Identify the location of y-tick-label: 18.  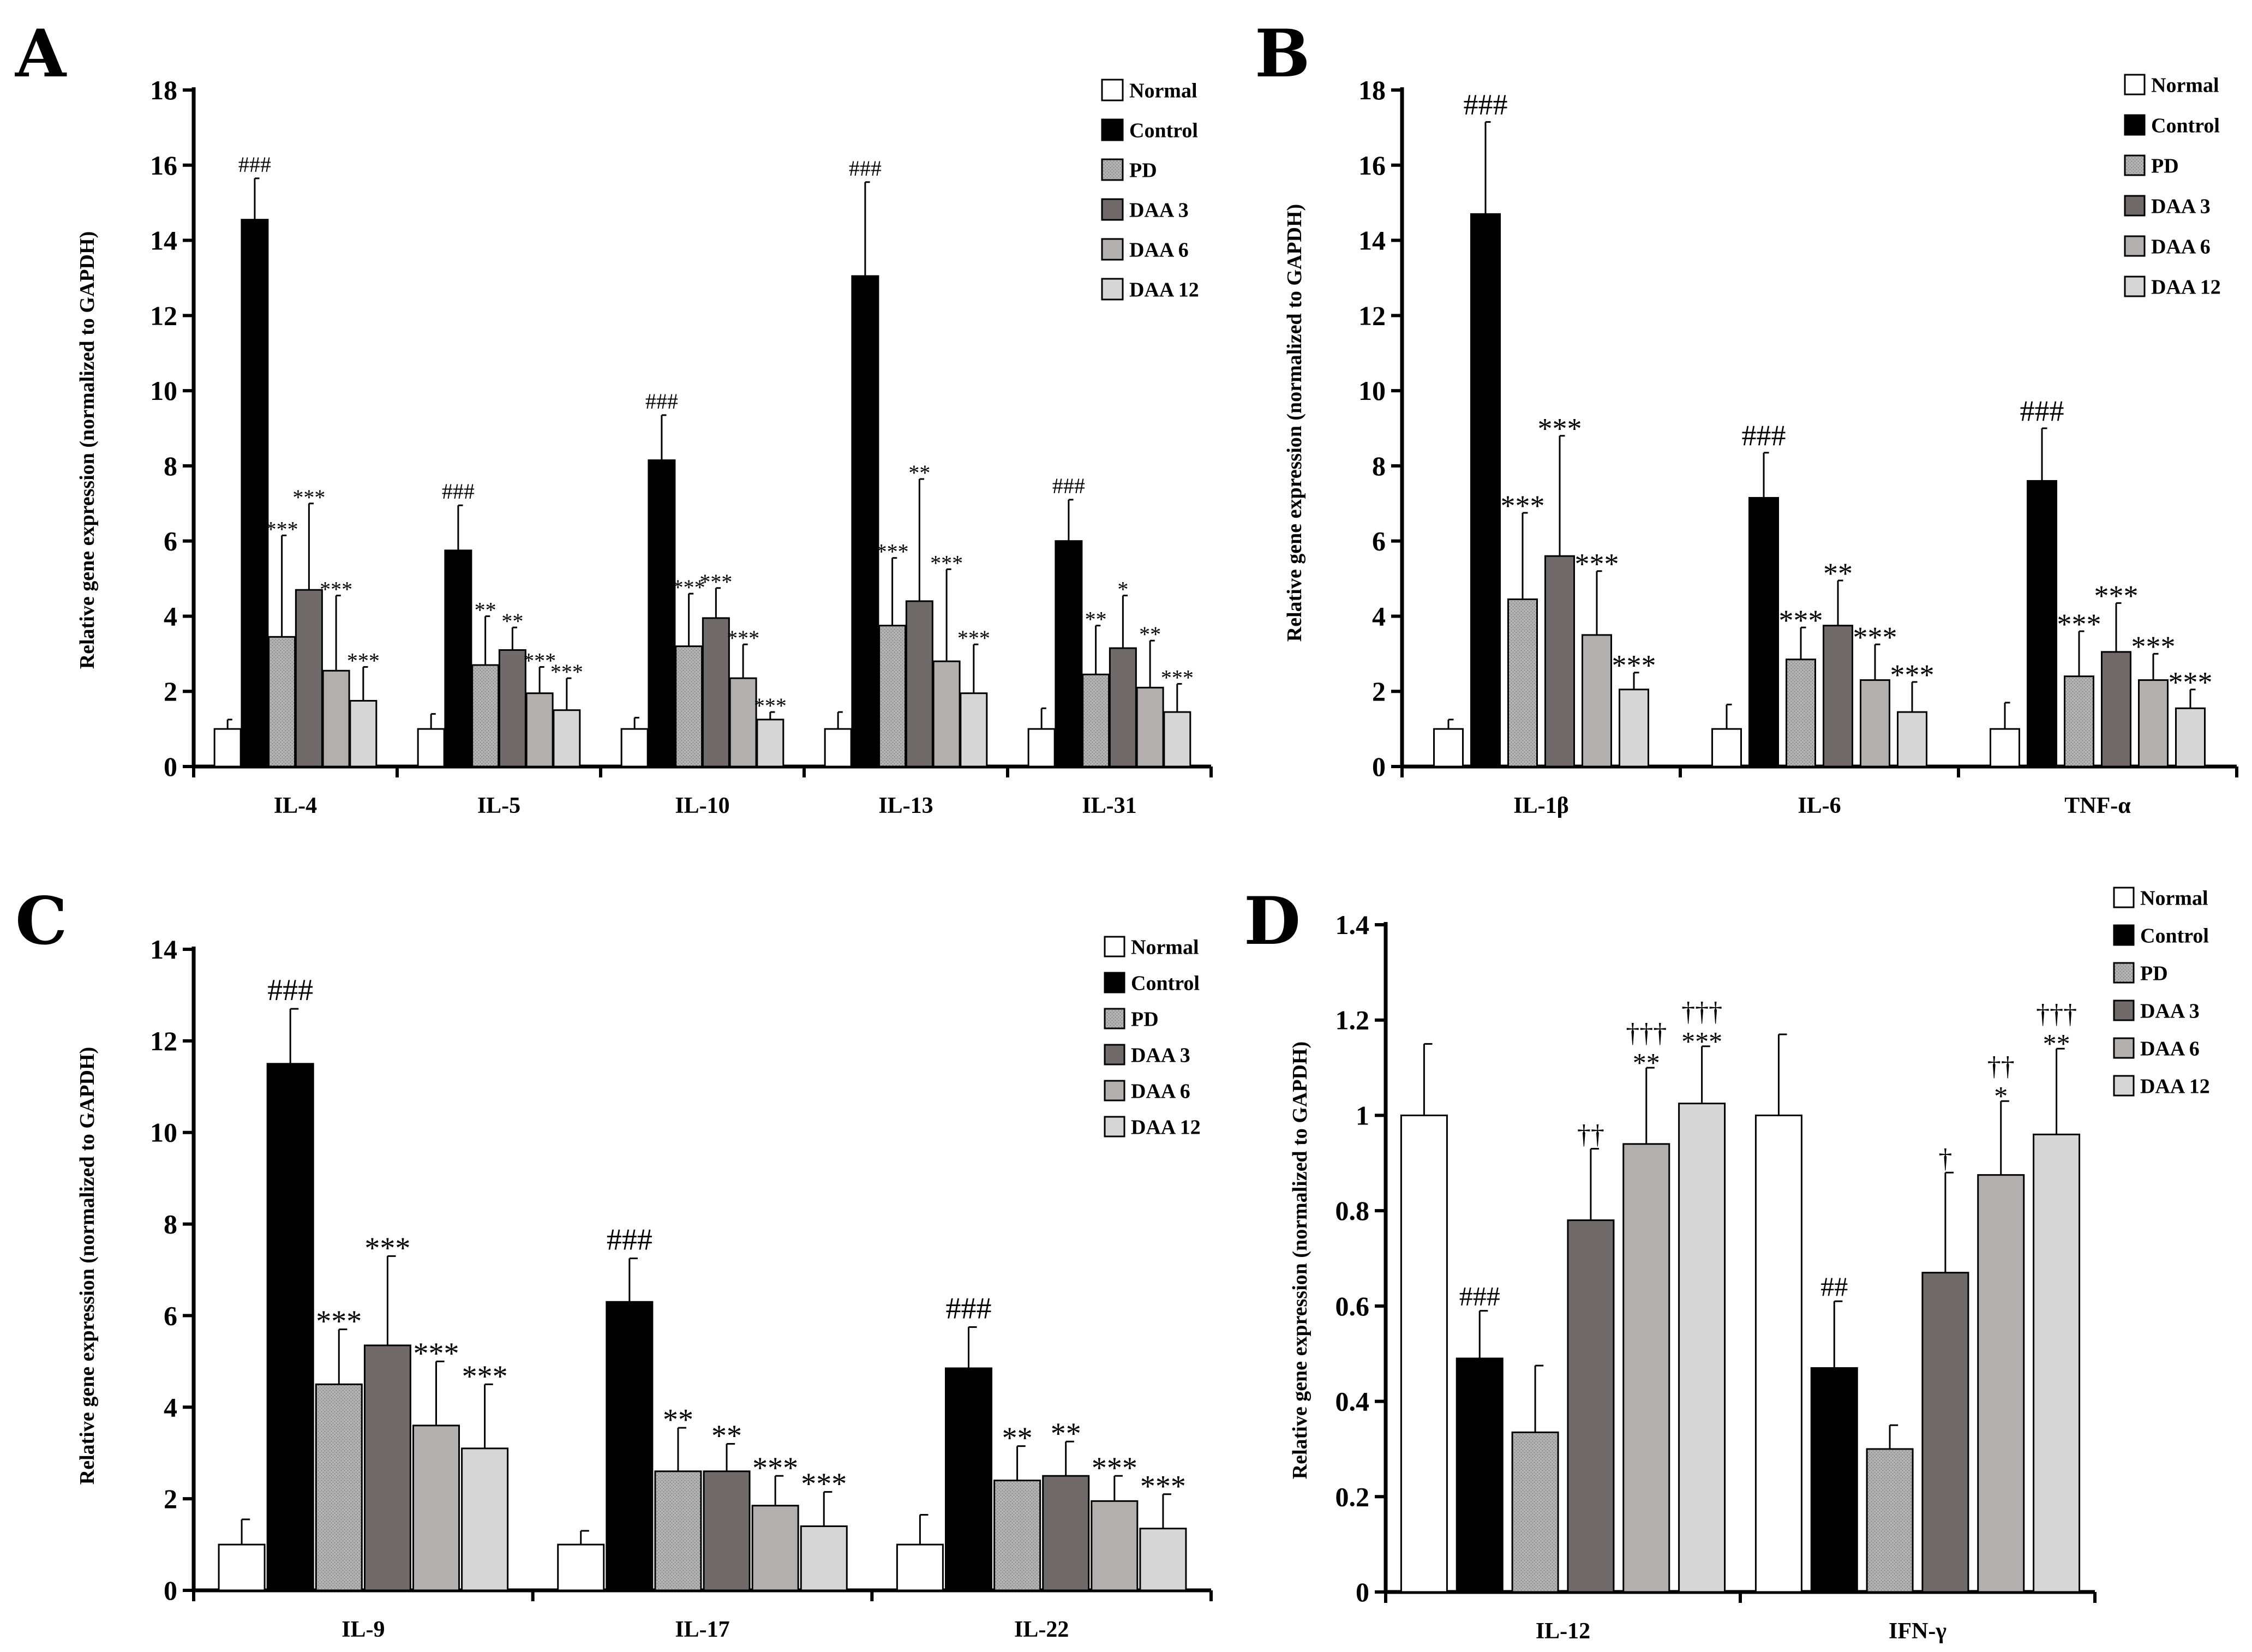
(1372, 90).